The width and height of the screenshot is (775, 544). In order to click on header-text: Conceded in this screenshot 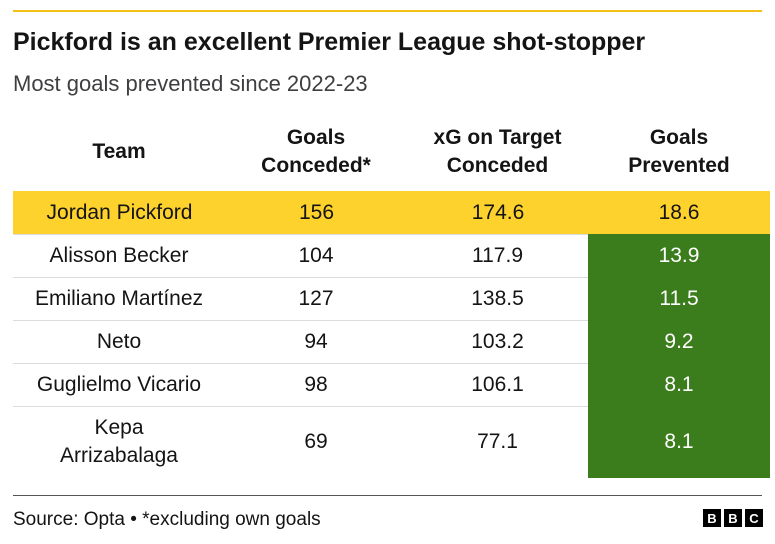, I will do `click(497, 165)`.